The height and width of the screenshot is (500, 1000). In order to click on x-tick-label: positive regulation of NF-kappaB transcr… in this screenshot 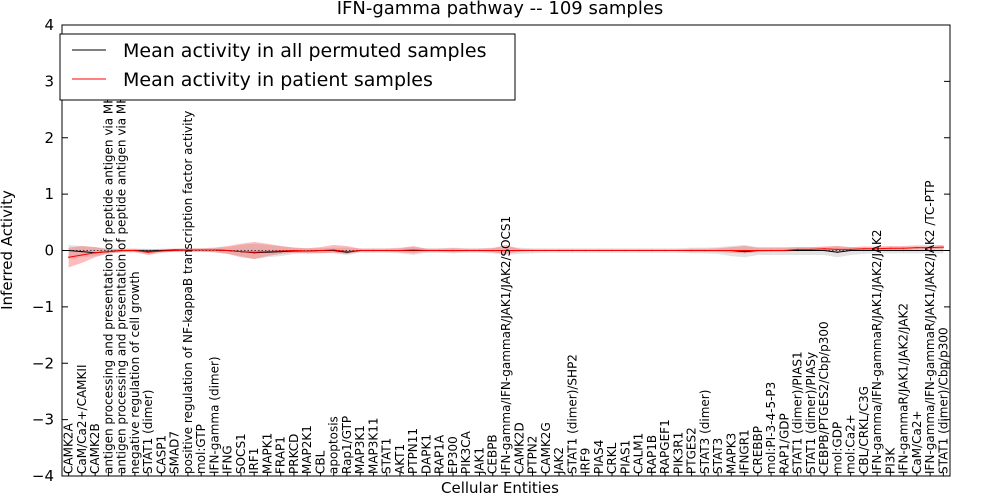, I will do `click(188, 292)`.